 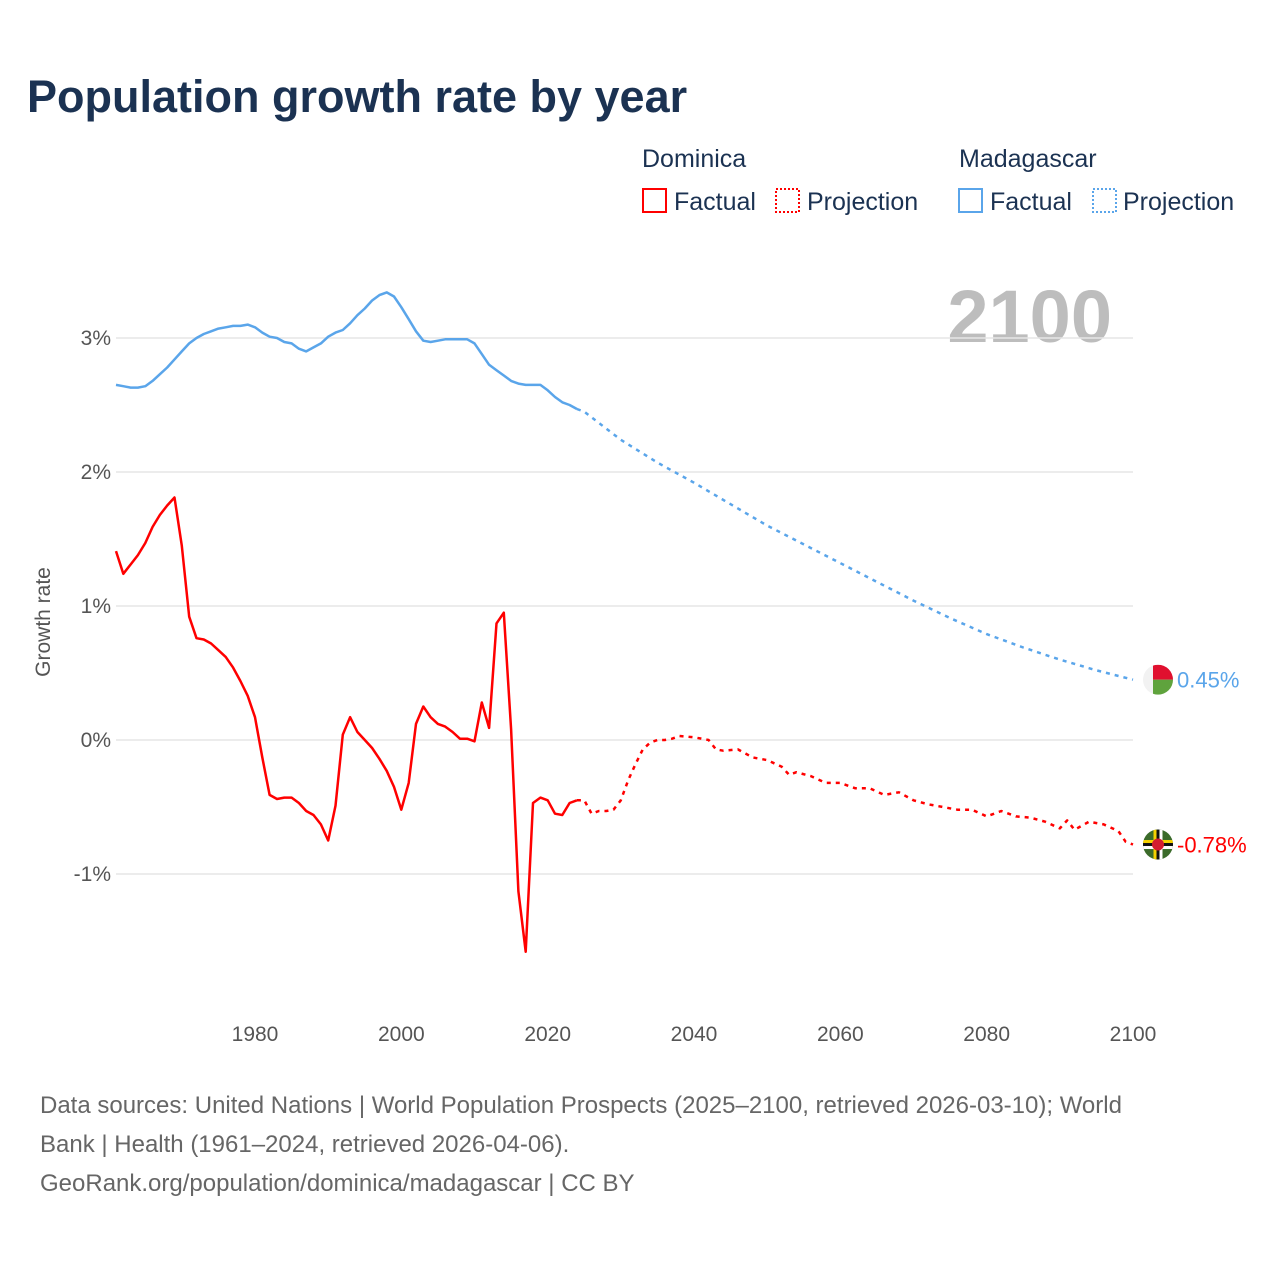 What do you see at coordinates (787, 200) in the screenshot?
I see `legend-swatch-dominica-projection` at bounding box center [787, 200].